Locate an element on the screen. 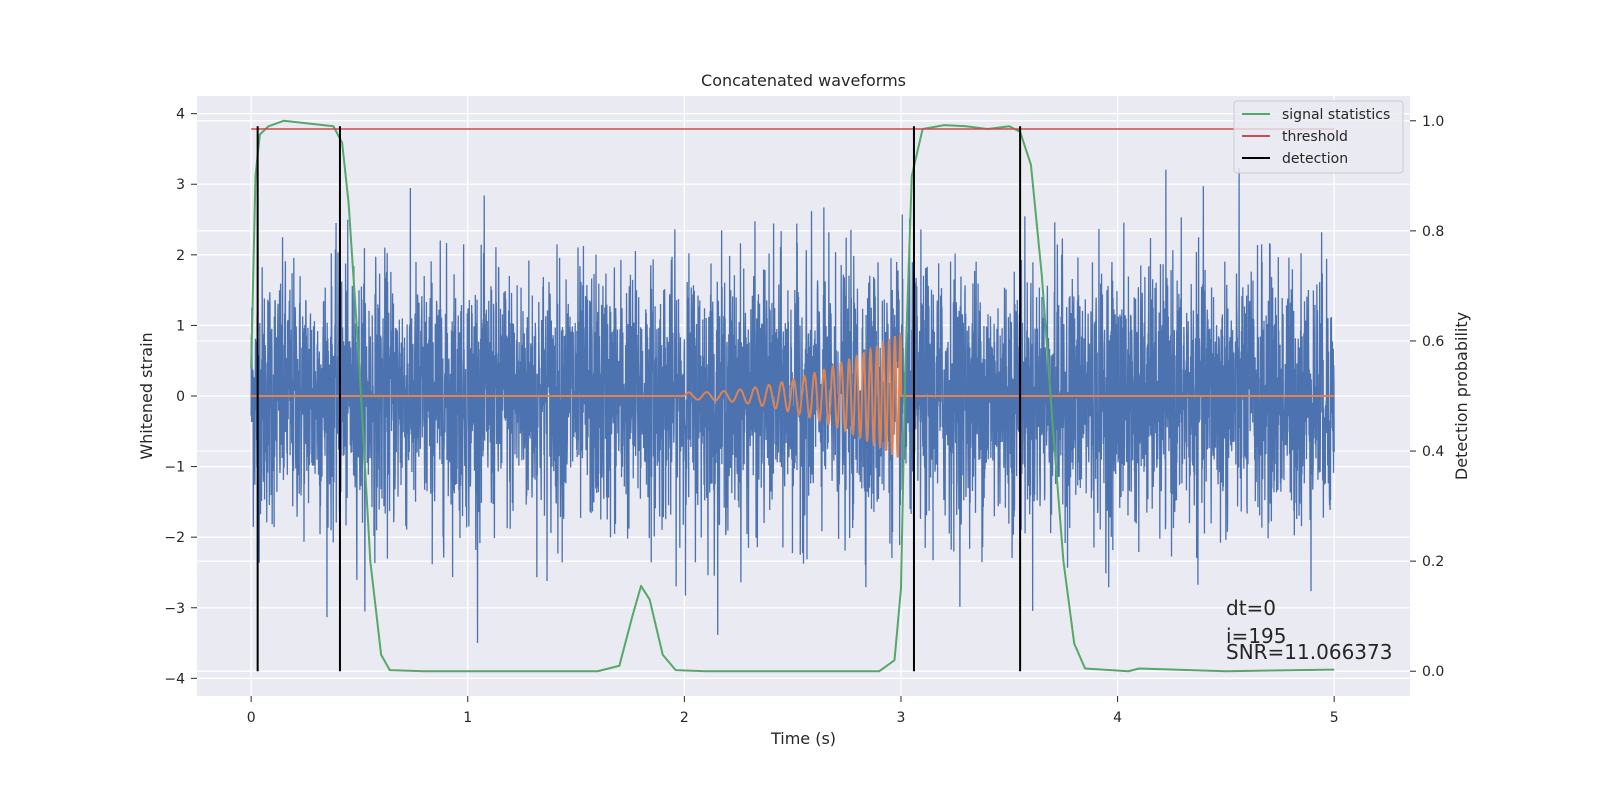 Image resolution: width=1600 pixels, height=800 pixels. legend-box is located at coordinates (1318, 137).